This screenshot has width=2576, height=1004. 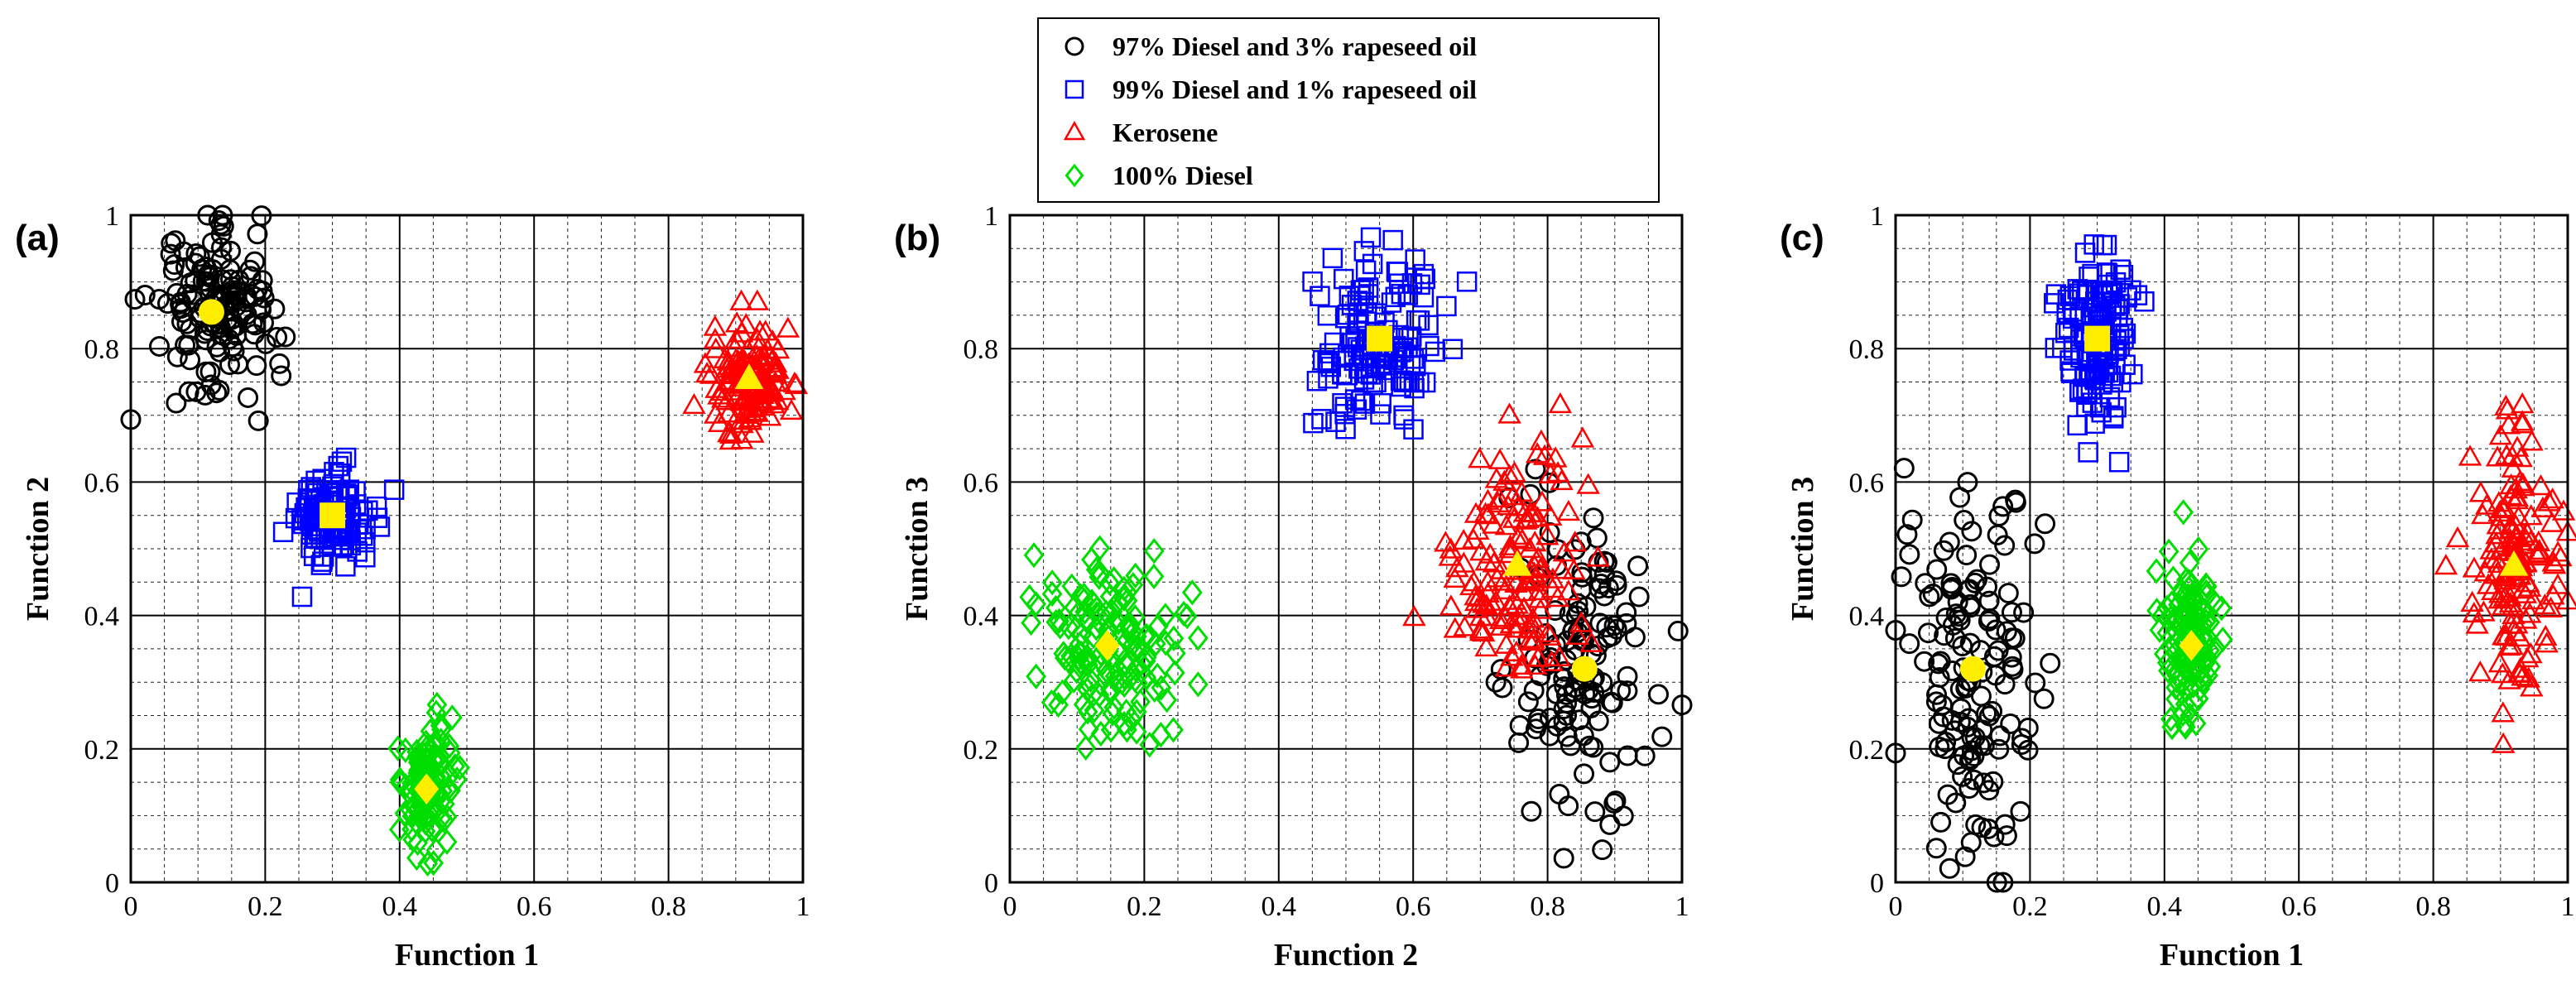 What do you see at coordinates (400, 906) in the screenshot?
I see `x-tick-label: 0.4` at bounding box center [400, 906].